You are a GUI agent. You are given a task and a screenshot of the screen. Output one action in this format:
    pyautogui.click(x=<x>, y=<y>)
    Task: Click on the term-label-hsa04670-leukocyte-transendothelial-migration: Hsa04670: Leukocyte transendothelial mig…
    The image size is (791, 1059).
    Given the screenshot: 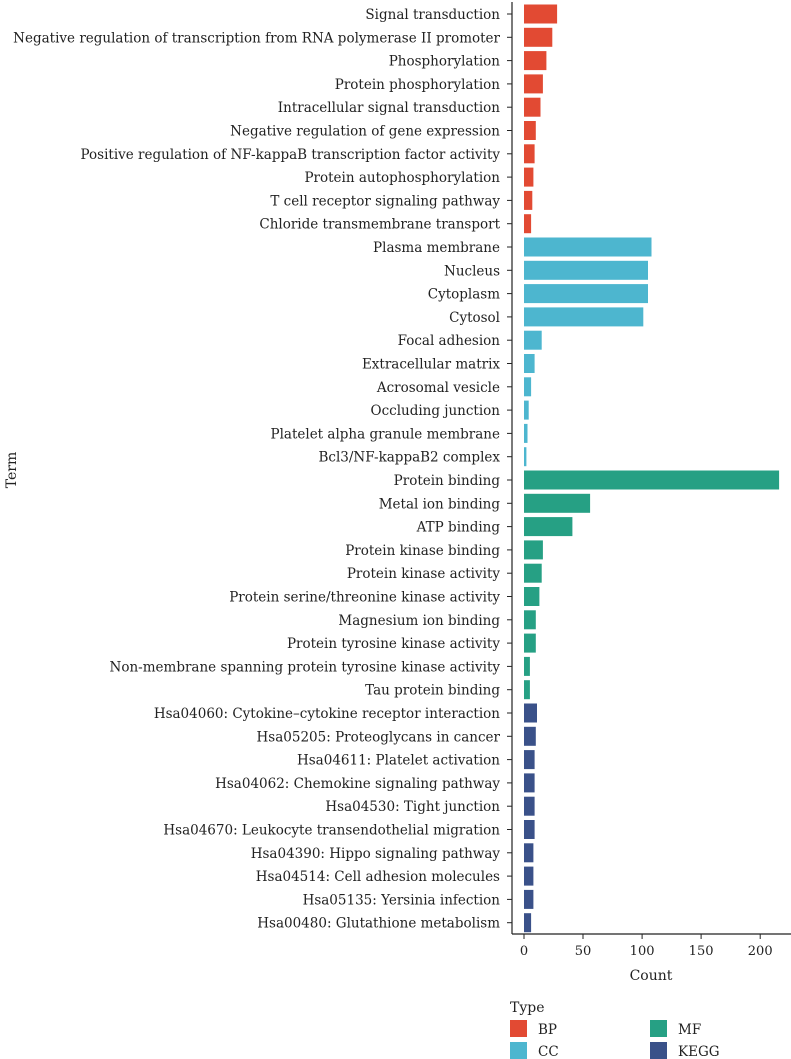 What is the action you would take?
    pyautogui.click(x=331, y=831)
    